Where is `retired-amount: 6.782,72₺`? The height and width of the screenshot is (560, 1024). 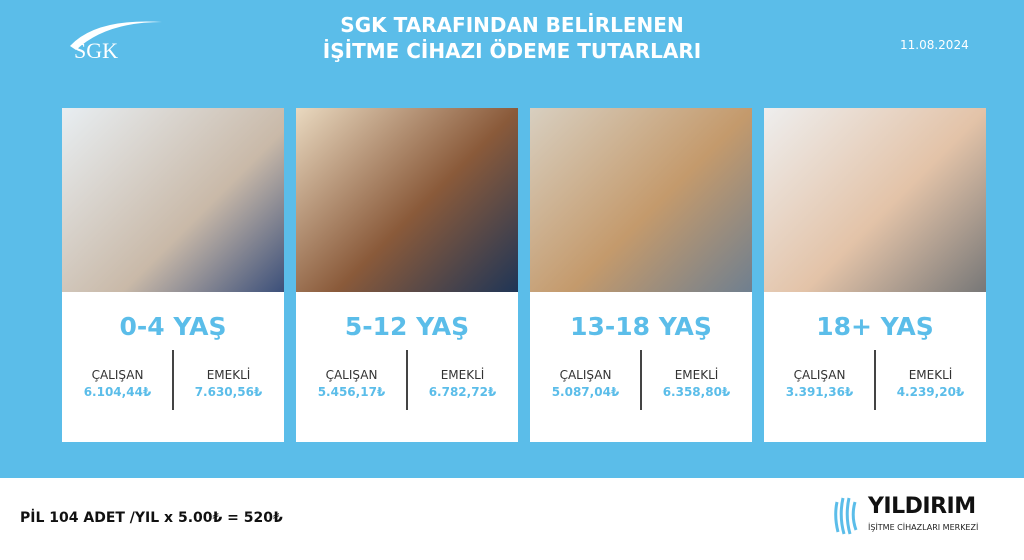 retired-amount: 6.782,72₺ is located at coordinates (462, 392).